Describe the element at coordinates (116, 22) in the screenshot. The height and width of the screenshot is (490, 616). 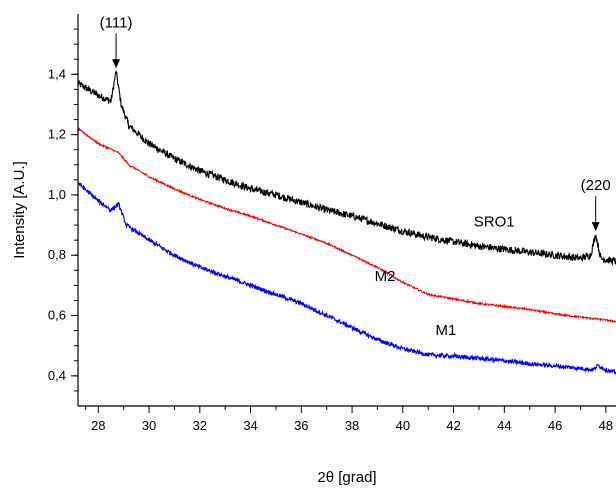
I see `peak-annotation: (111)` at that location.